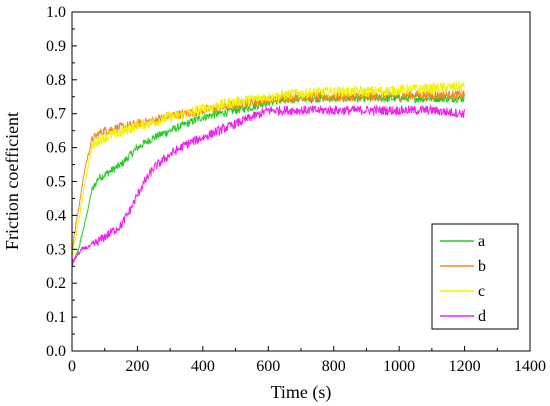  Describe the element at coordinates (399, 366) in the screenshot. I see `x-tick-label: 1000` at that location.